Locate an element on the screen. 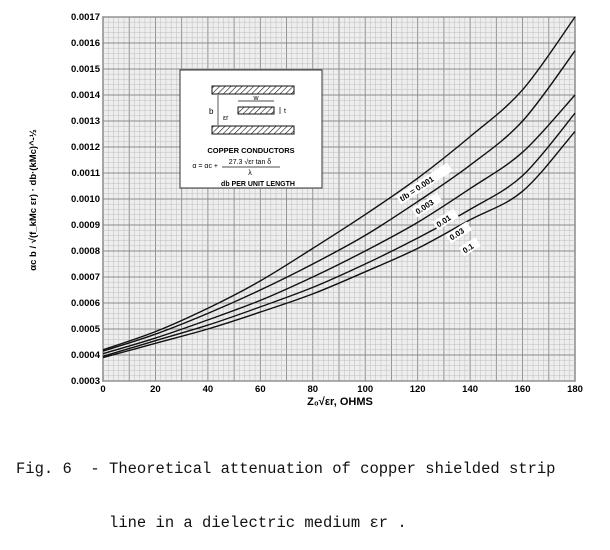 The image size is (610, 550). x-tick-label: 160 is located at coordinates (523, 389).